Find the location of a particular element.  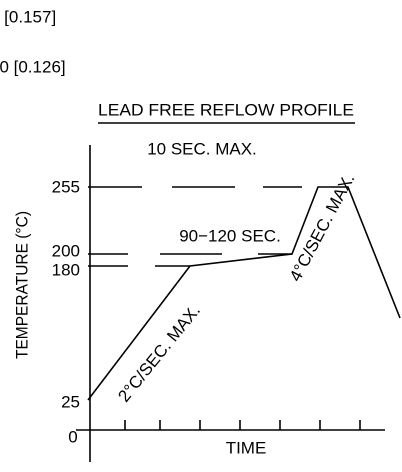

y-tick-label: 180 is located at coordinates (66, 269).